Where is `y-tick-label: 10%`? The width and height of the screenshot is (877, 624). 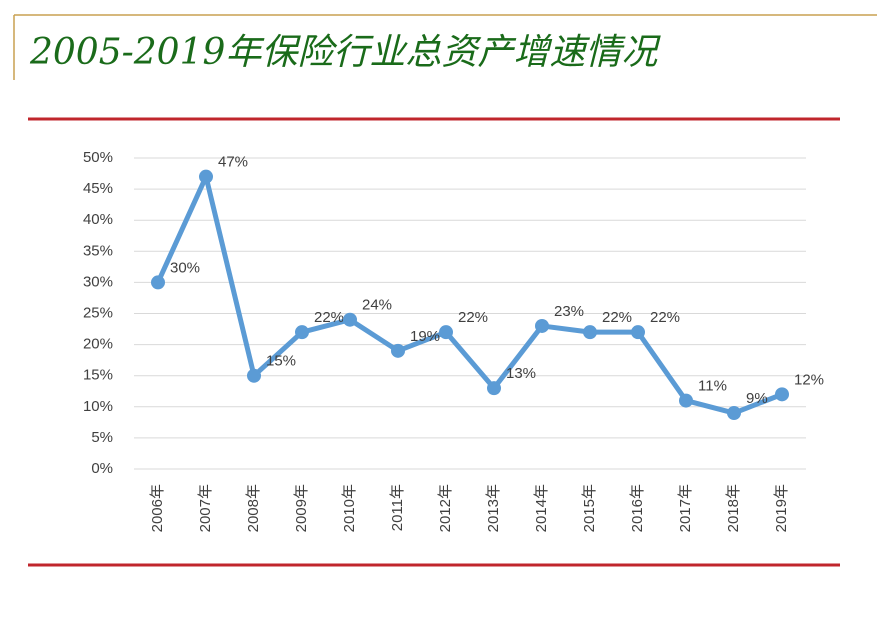 y-tick-label: 10% is located at coordinates (98, 406).